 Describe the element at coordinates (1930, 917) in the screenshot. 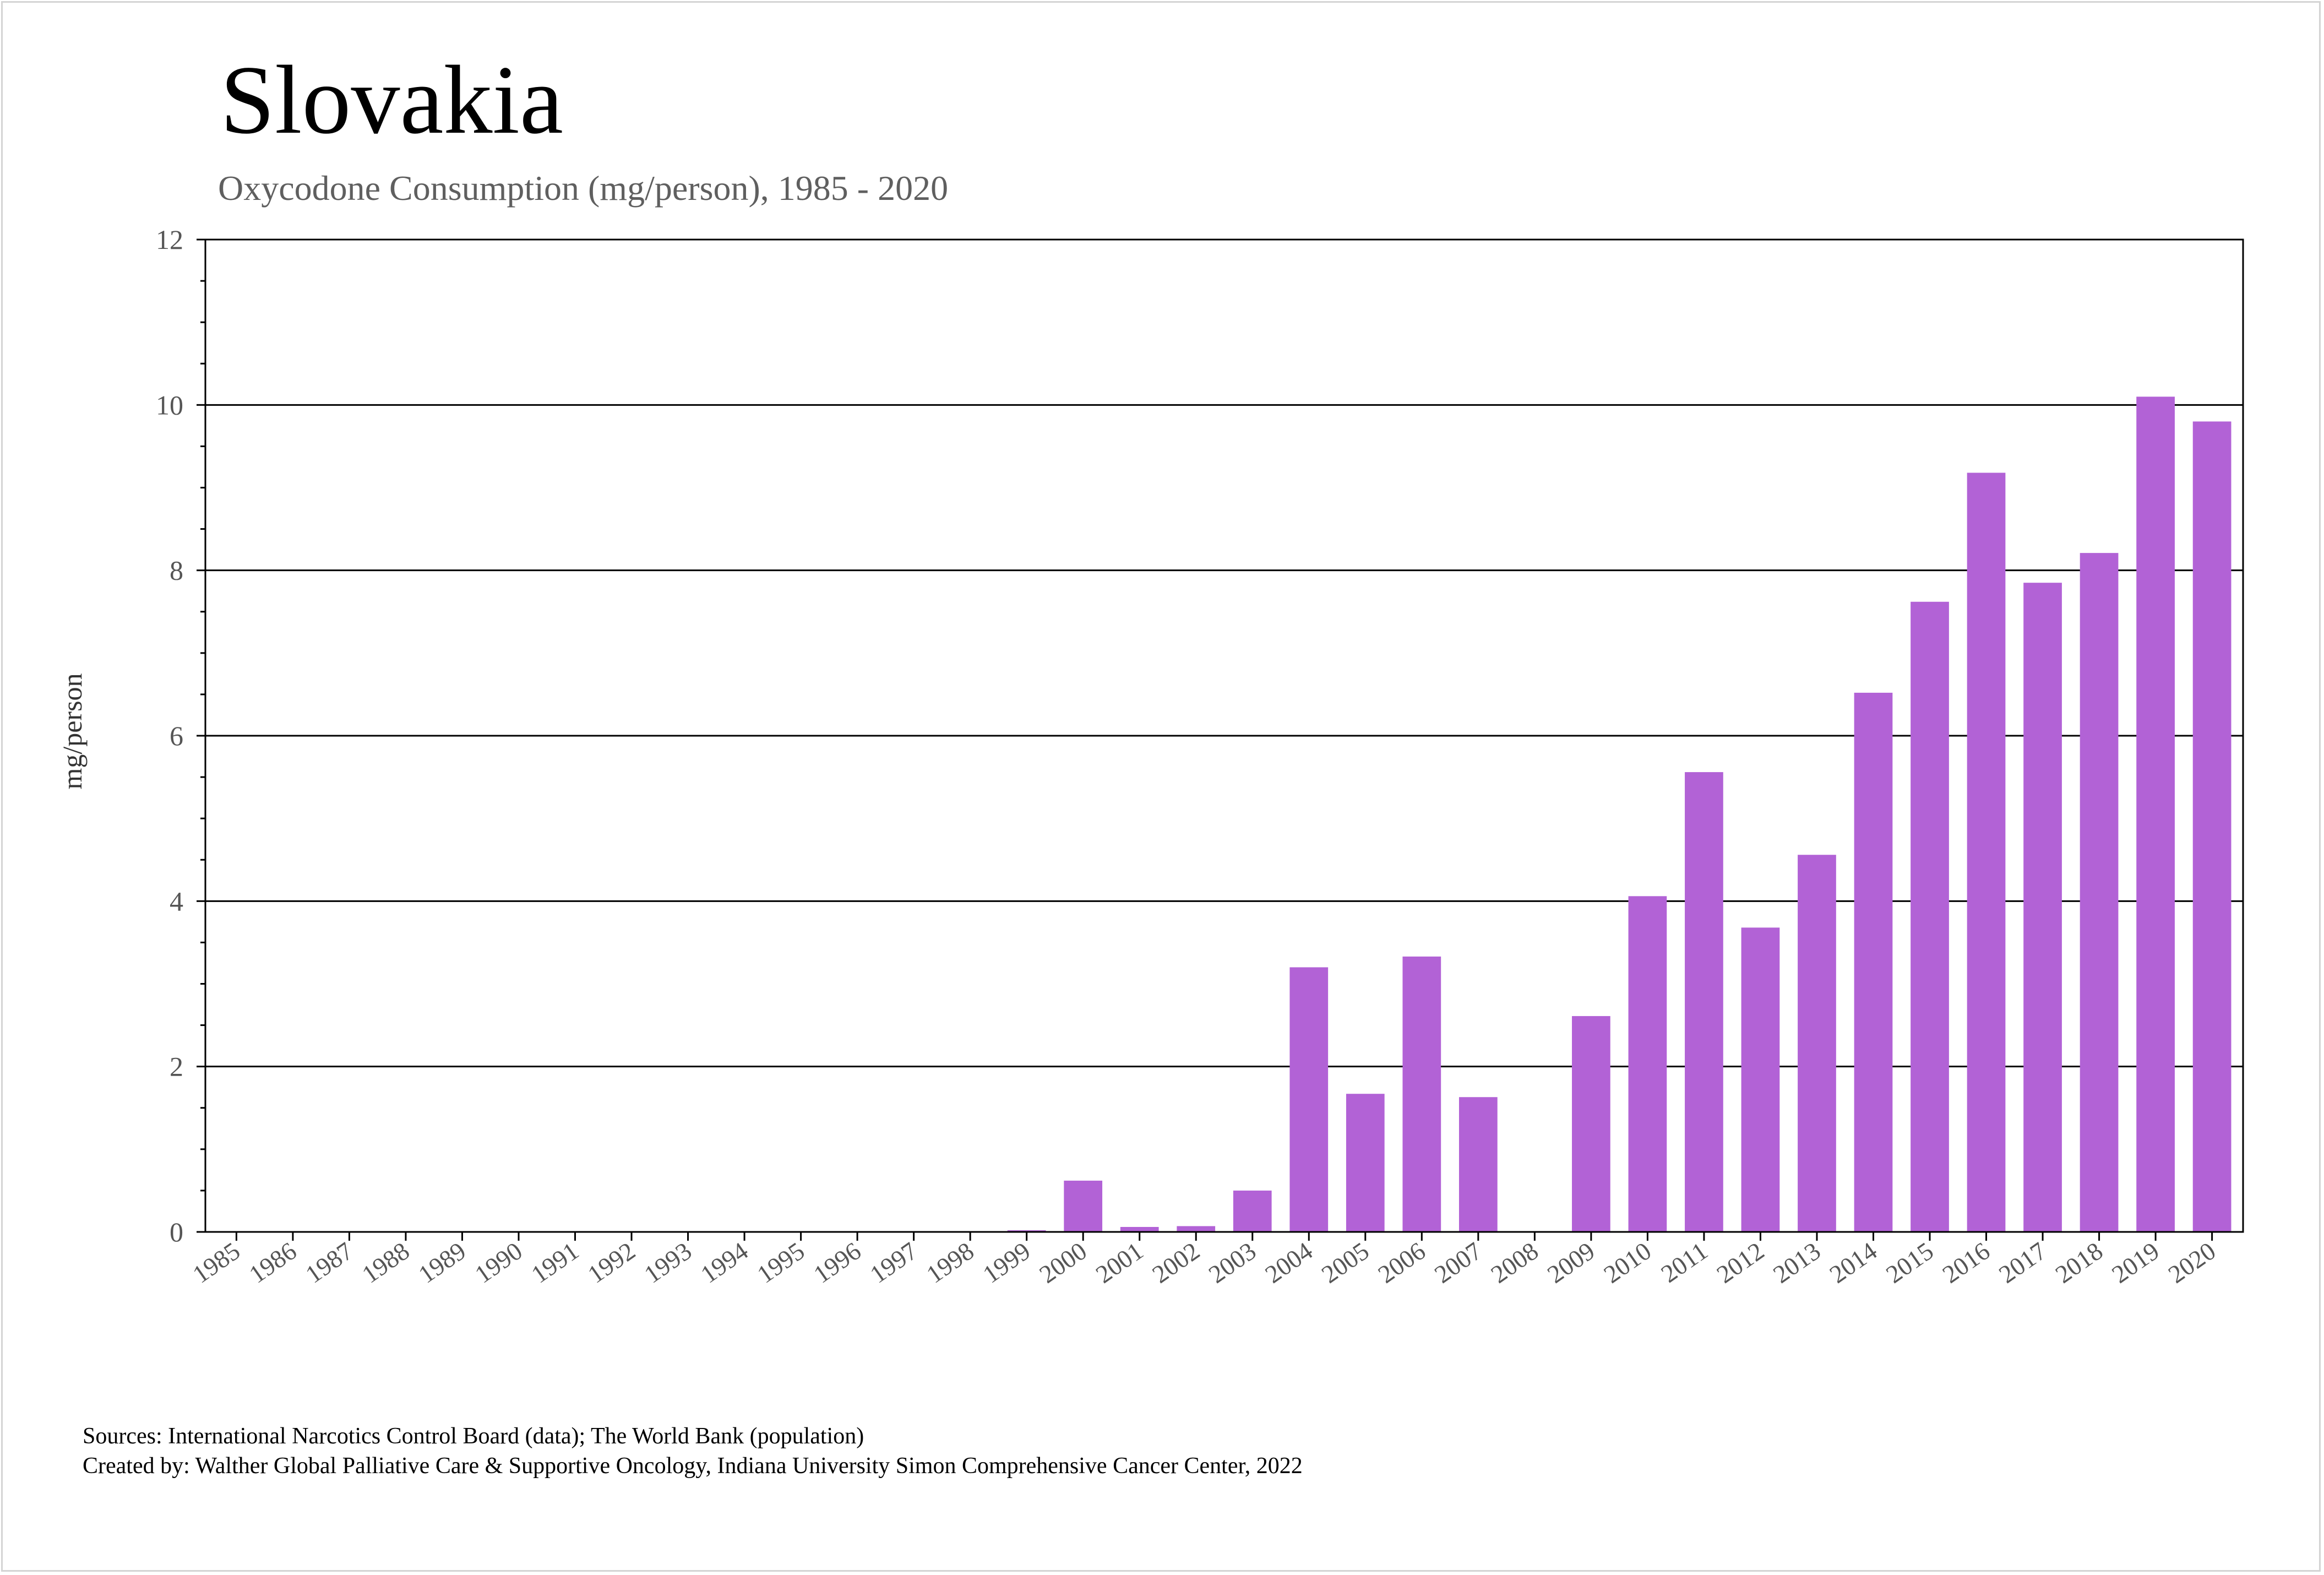

I see `bar-2015` at that location.